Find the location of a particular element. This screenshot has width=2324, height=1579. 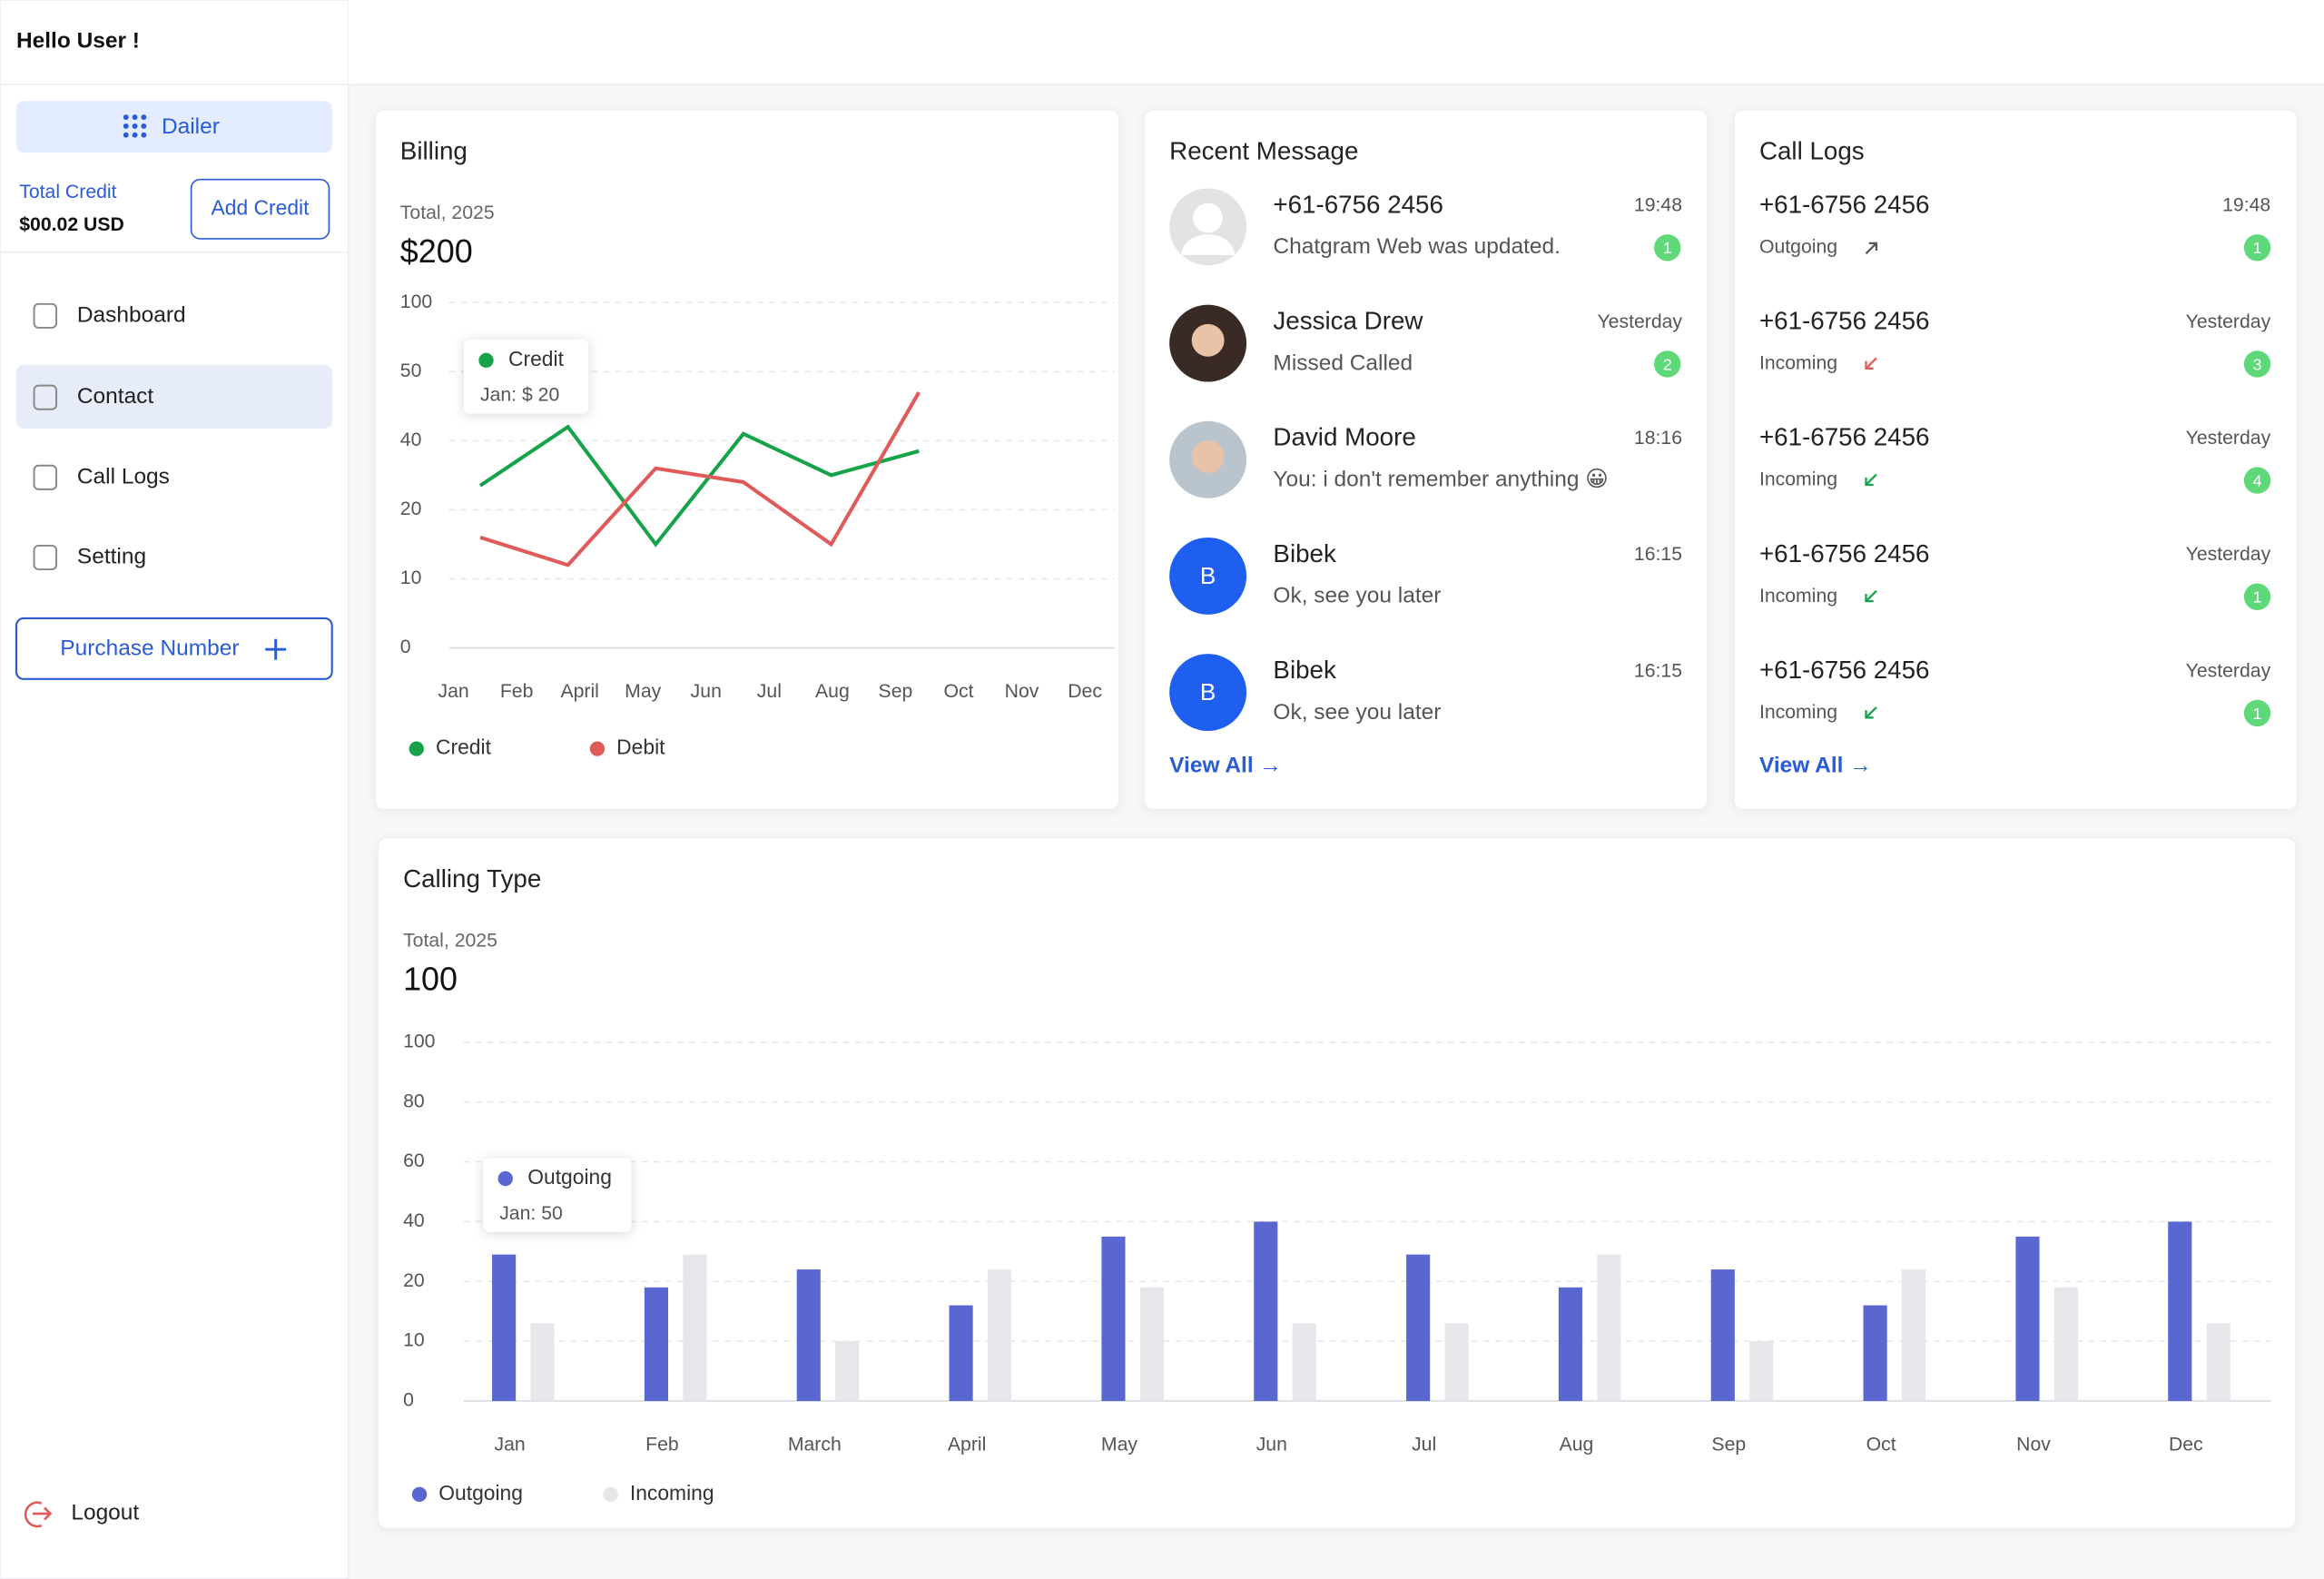

greeting: Hello User ! is located at coordinates (78, 40).